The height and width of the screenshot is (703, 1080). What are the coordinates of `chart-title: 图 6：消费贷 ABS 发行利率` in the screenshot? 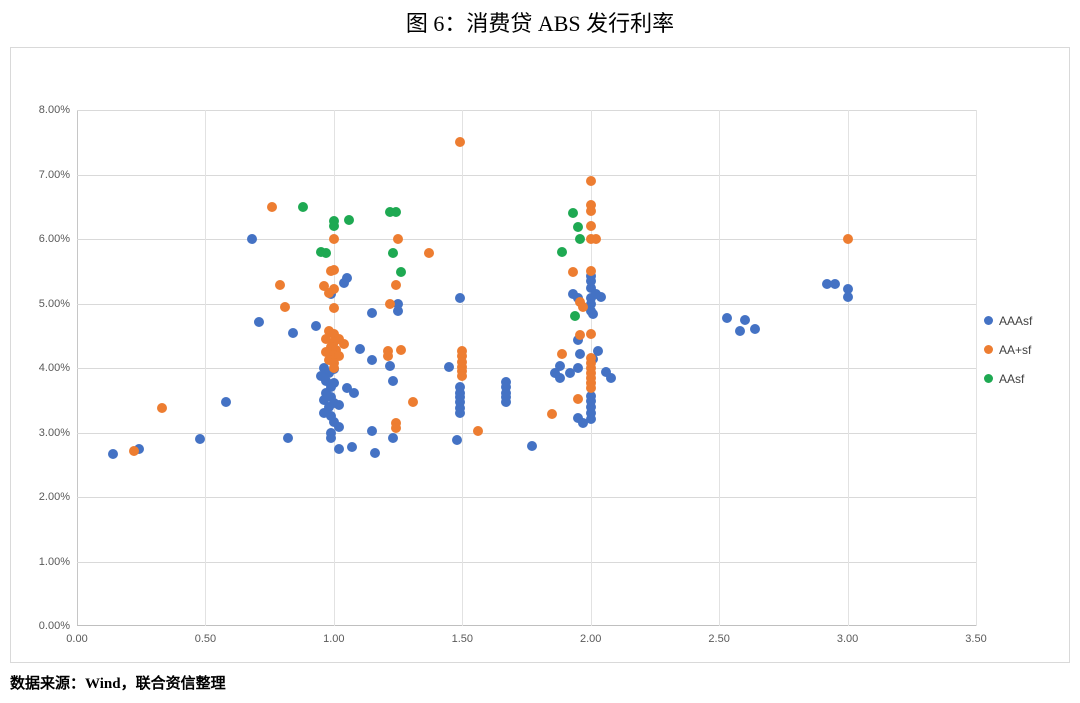 It's located at (540, 23).